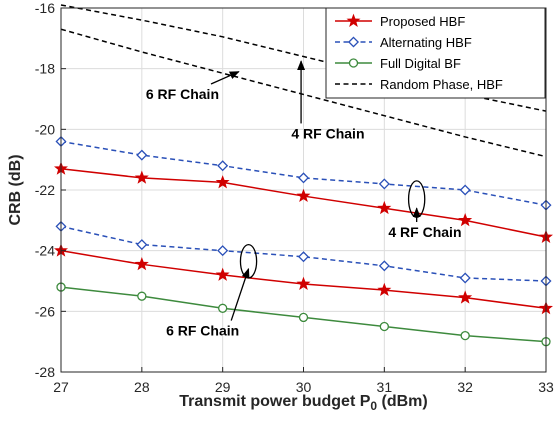  What do you see at coordinates (202, 331) in the screenshot?
I see `annotation-label-3: 6 RF Chain` at bounding box center [202, 331].